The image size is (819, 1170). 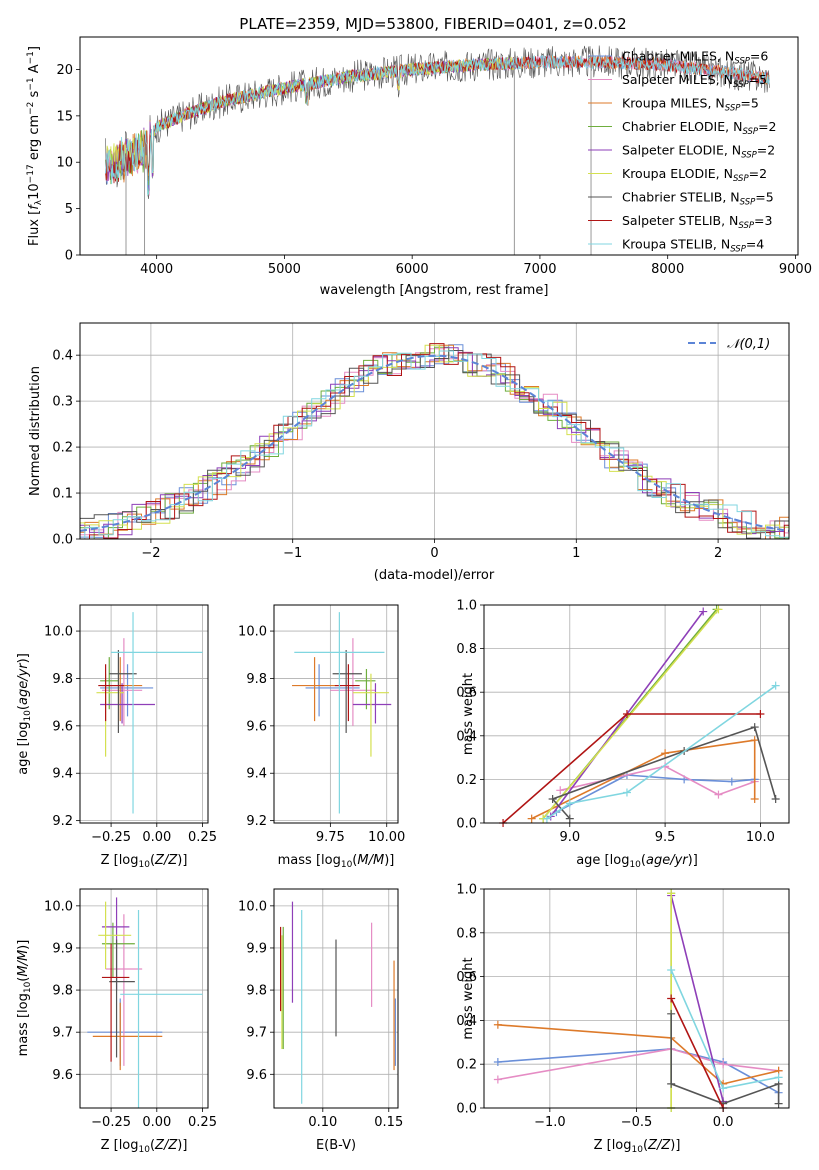 I want to click on spectrum-line, so click(x=437, y=125).